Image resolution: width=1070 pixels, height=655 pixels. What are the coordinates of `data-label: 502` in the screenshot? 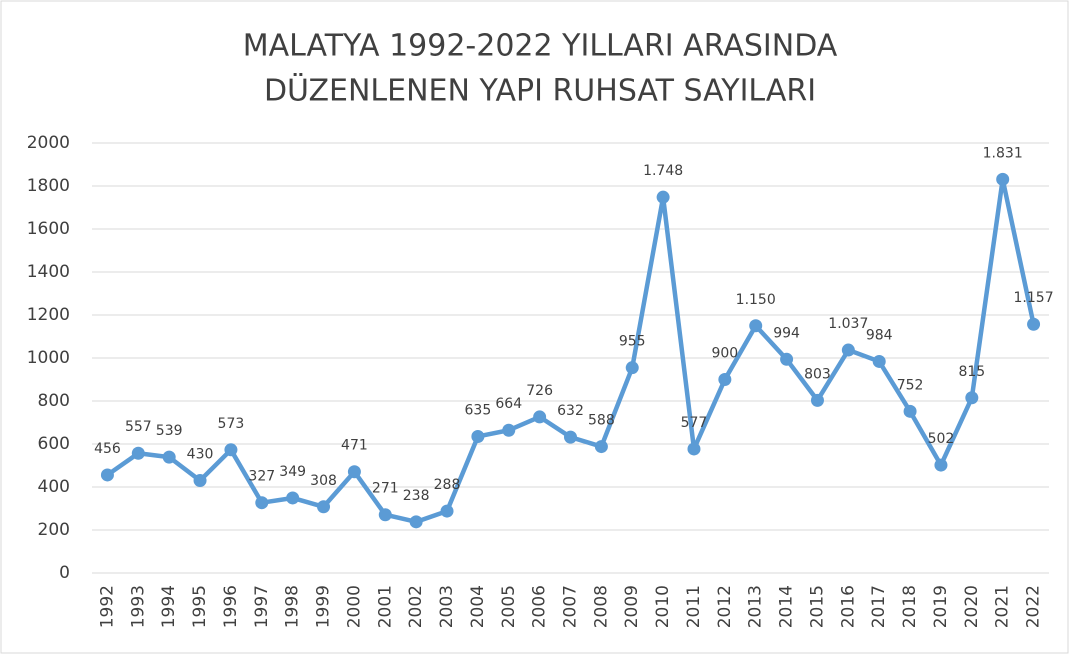 It's located at (941, 439).